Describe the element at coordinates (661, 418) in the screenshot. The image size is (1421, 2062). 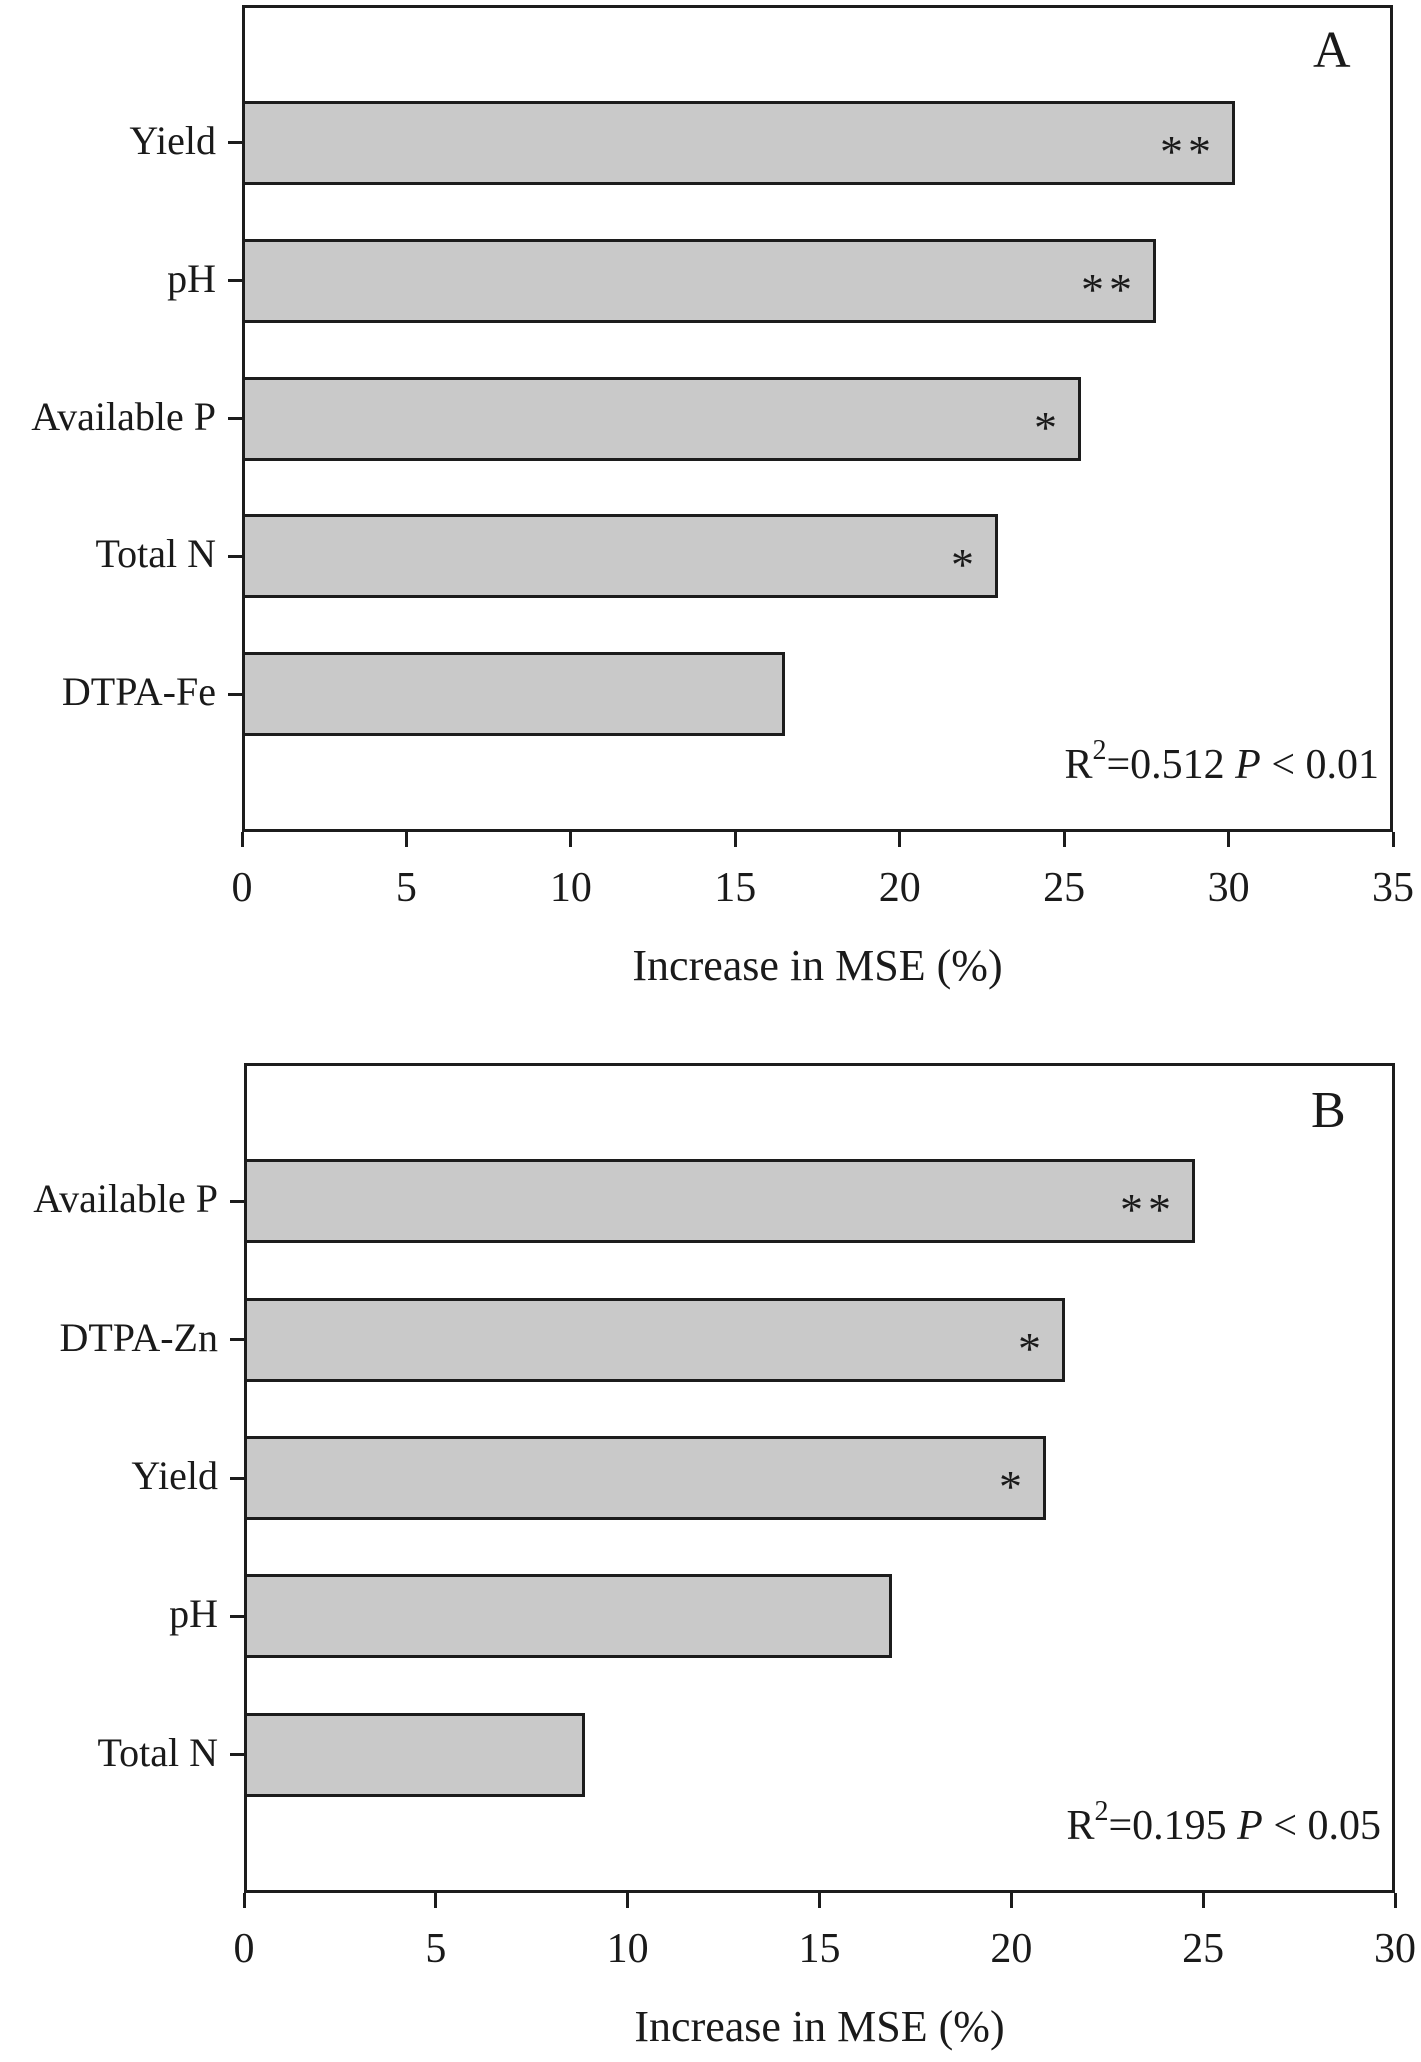
I see `bar-available-p: *` at that location.